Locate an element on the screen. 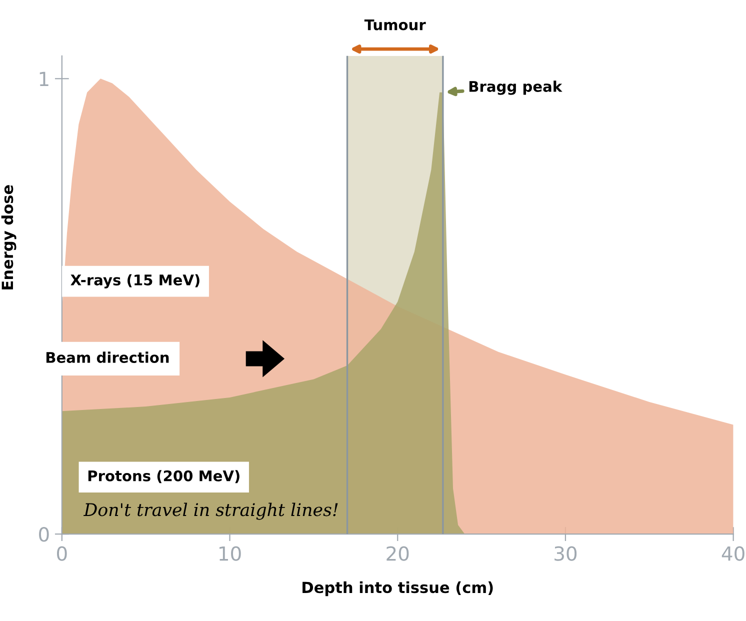 This screenshot has height=621, width=746. x-axis-title: Depth into tissue (cm) is located at coordinates (397, 588).